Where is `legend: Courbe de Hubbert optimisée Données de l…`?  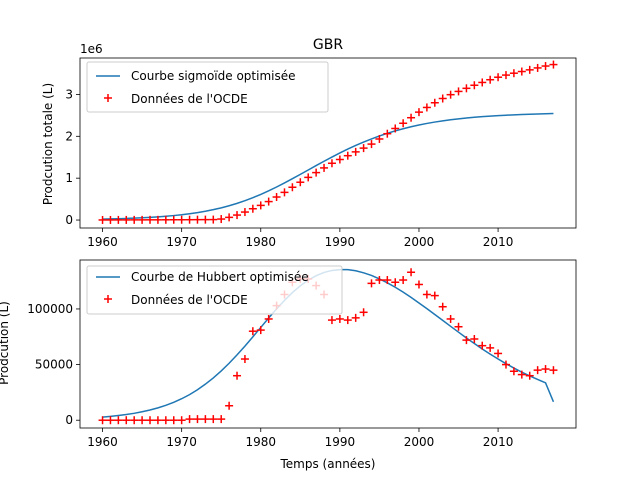 legend: Courbe de Hubbert optimisée Données de l… is located at coordinates (214, 290).